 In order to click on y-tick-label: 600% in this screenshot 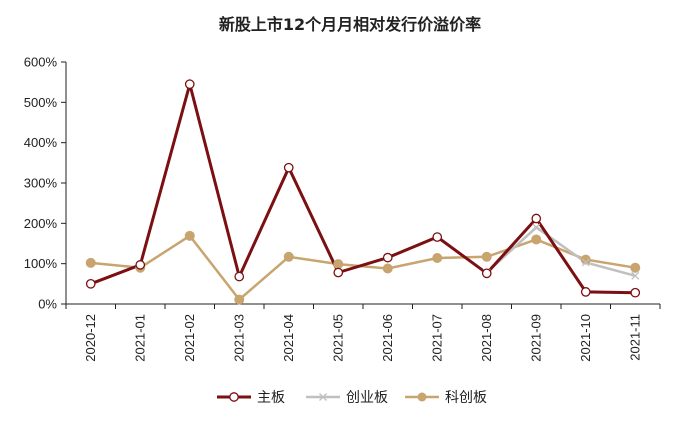, I will do `click(41, 62)`.